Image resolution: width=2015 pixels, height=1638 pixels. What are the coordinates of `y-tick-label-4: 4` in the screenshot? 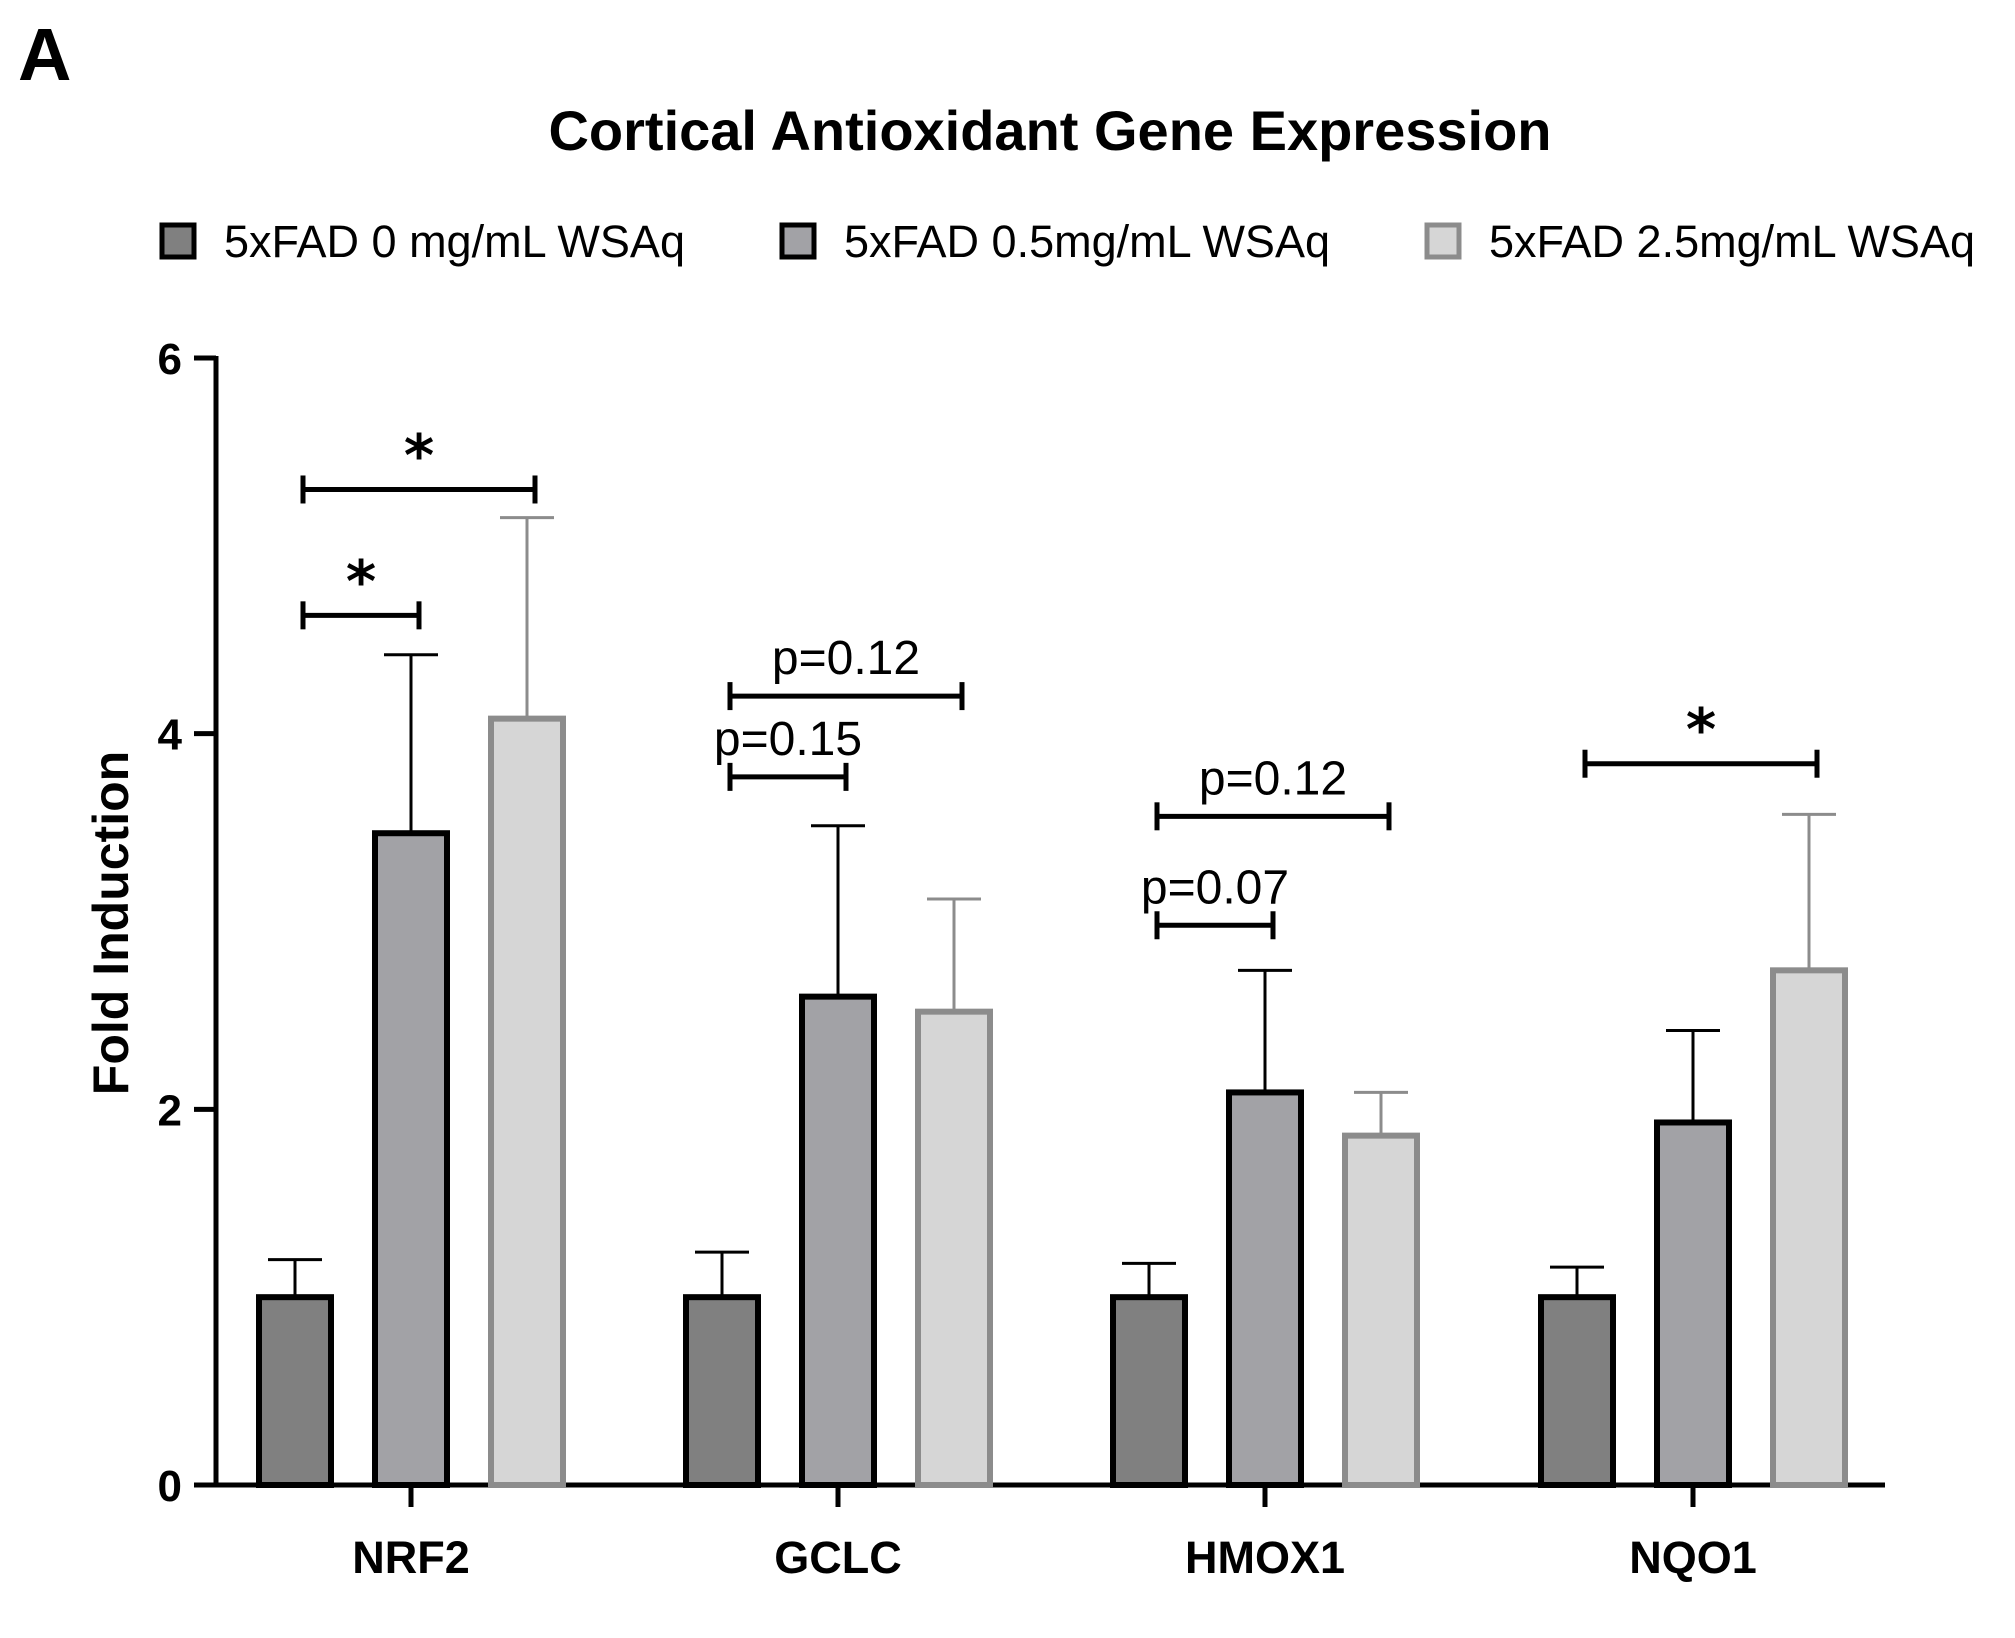 It's located at (170, 735).